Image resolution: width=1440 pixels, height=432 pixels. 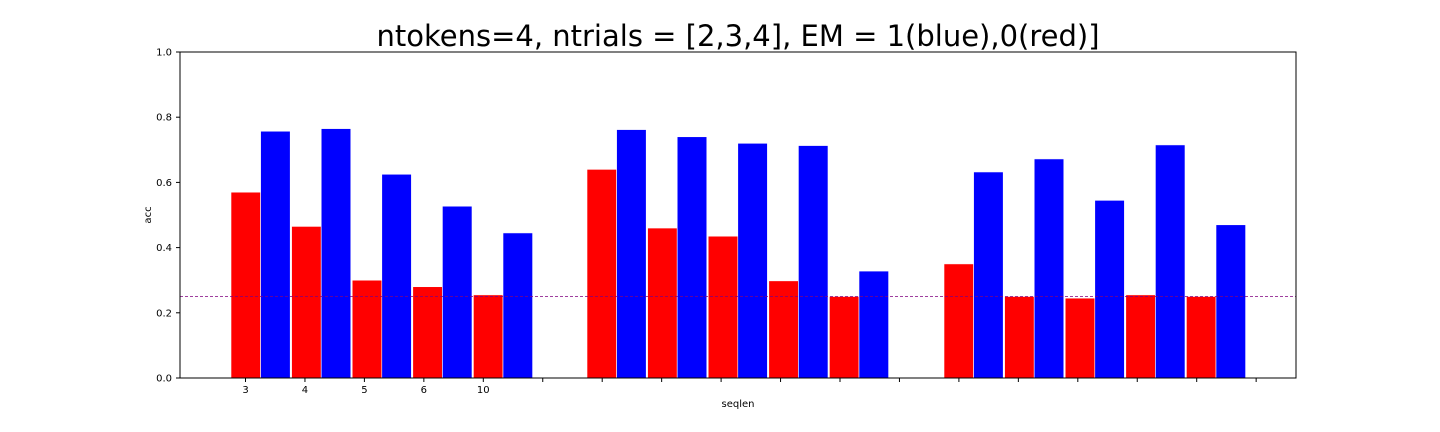 I want to click on x-tick-label: 3, so click(x=245, y=390).